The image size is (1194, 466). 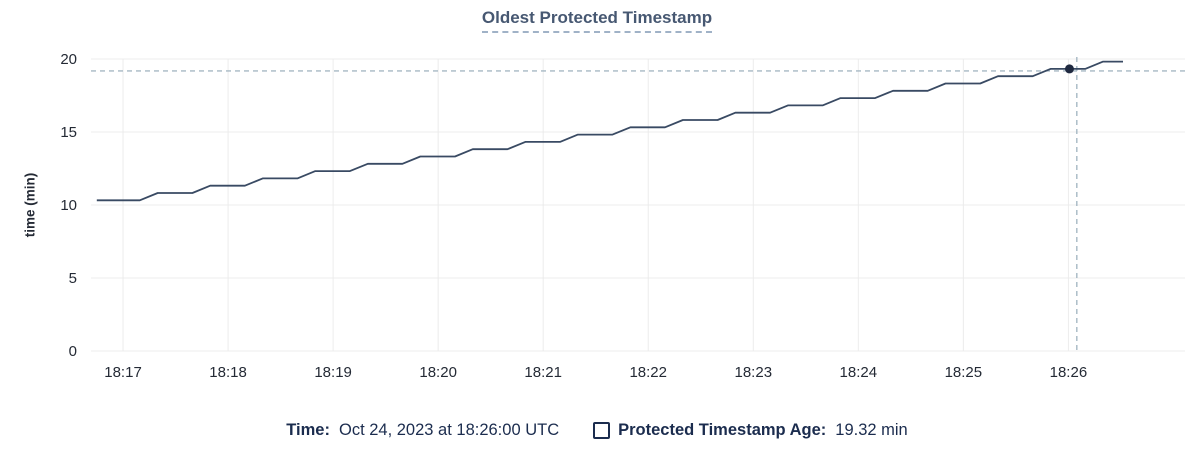 What do you see at coordinates (648, 372) in the screenshot?
I see `x-tick-label: 18:22` at bounding box center [648, 372].